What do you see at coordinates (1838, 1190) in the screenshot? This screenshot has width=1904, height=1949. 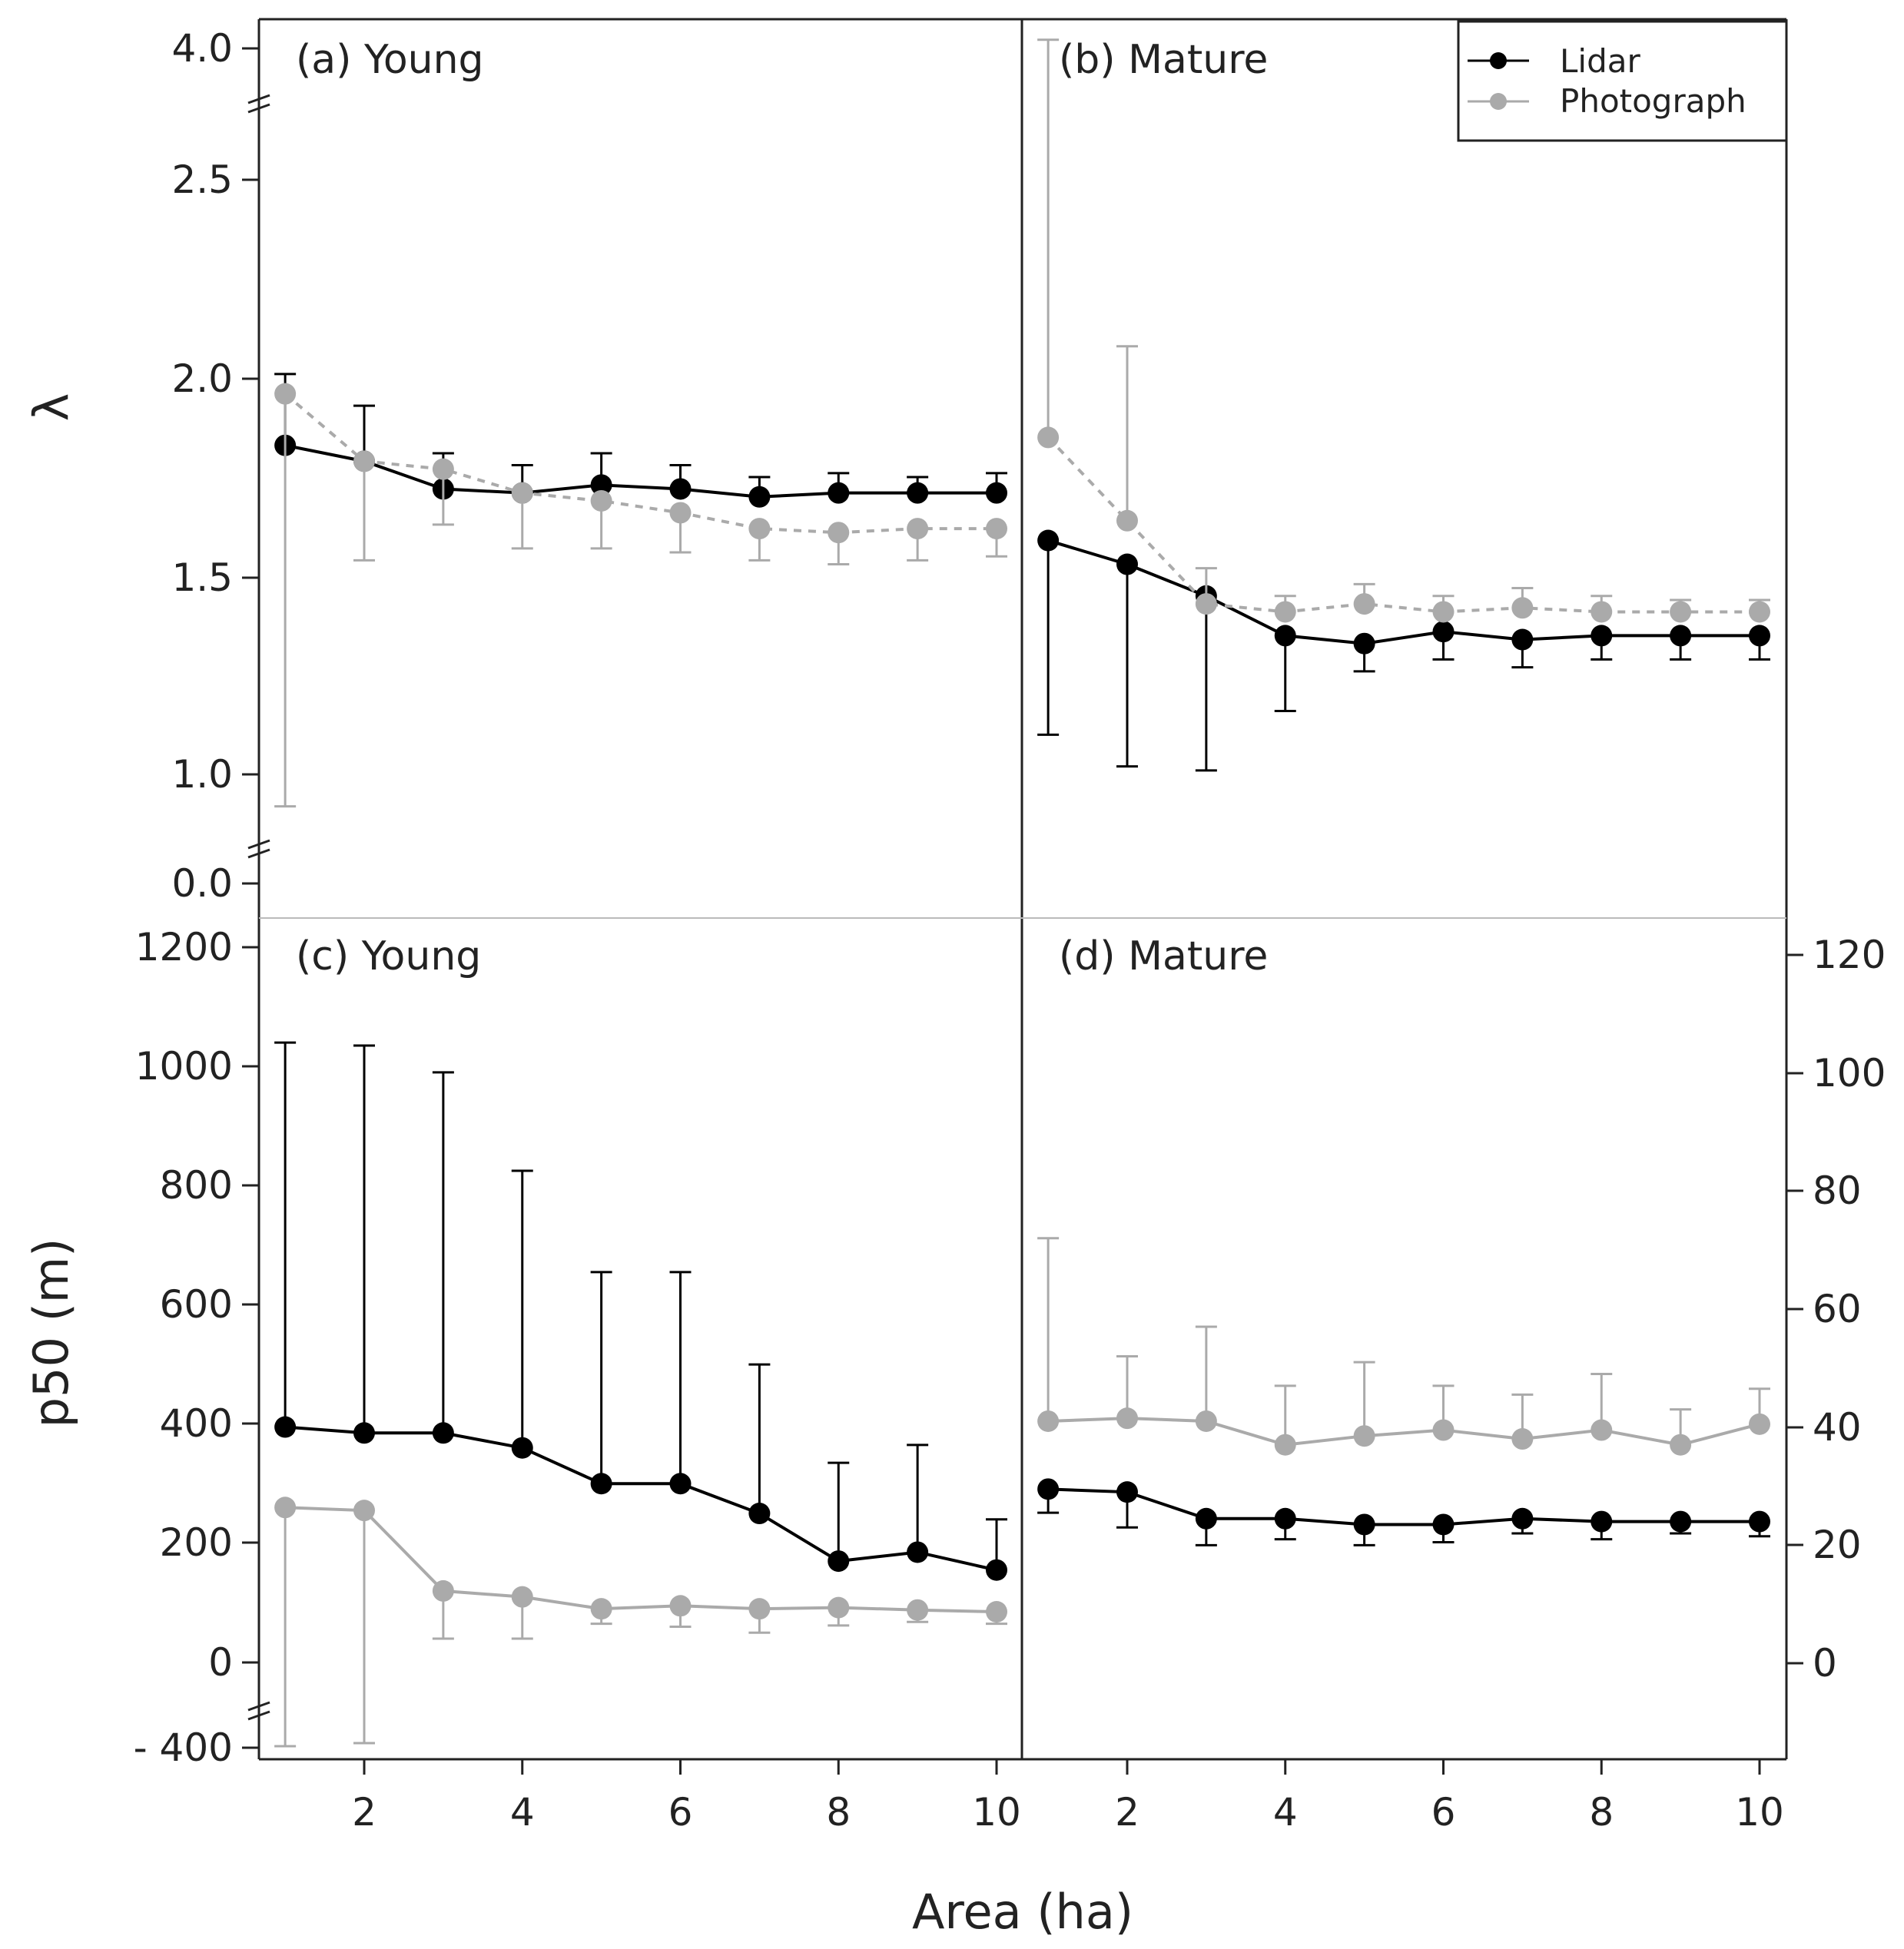 I see `y-tick-label-bottom-right-2: 80` at bounding box center [1838, 1190].